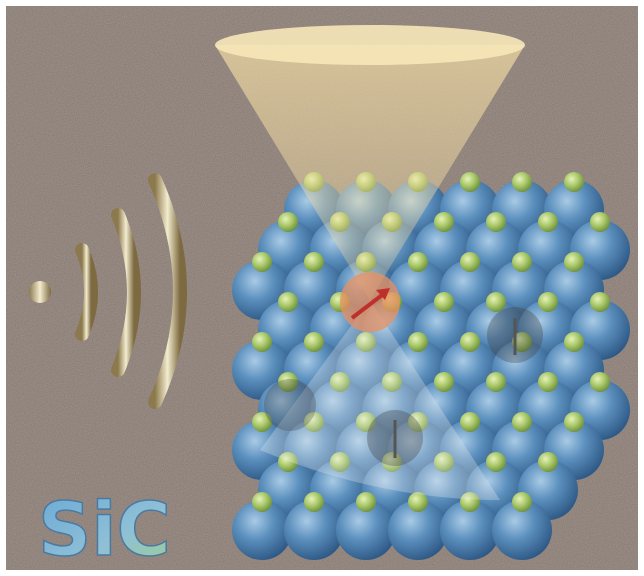 This screenshot has width=644, height=576. Describe the element at coordinates (104, 530) in the screenshot. I see `logo-text: SiC` at that location.